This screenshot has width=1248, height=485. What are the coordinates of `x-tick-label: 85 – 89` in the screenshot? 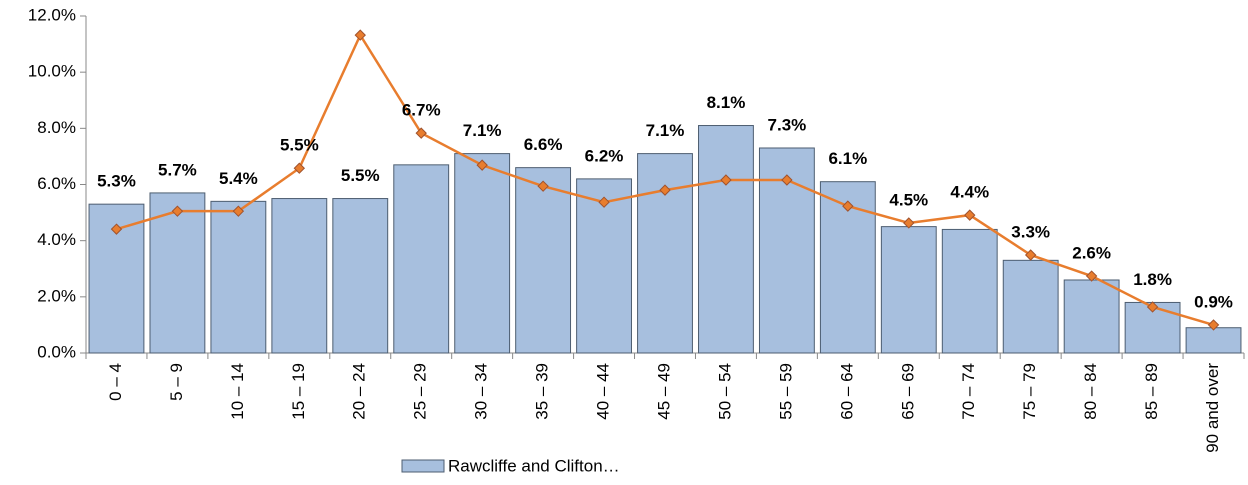 It's located at (1151, 391).